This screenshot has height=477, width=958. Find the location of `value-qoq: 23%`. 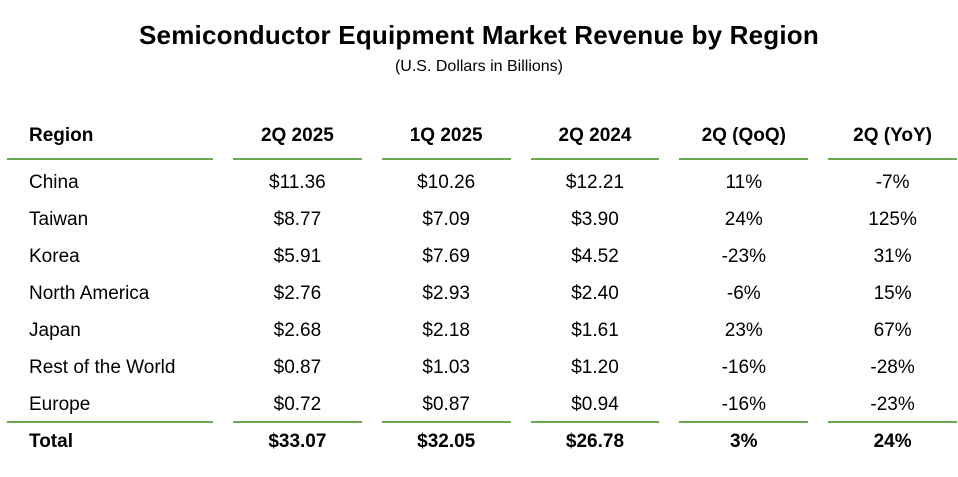

value-qoq: 23% is located at coordinates (743, 330).